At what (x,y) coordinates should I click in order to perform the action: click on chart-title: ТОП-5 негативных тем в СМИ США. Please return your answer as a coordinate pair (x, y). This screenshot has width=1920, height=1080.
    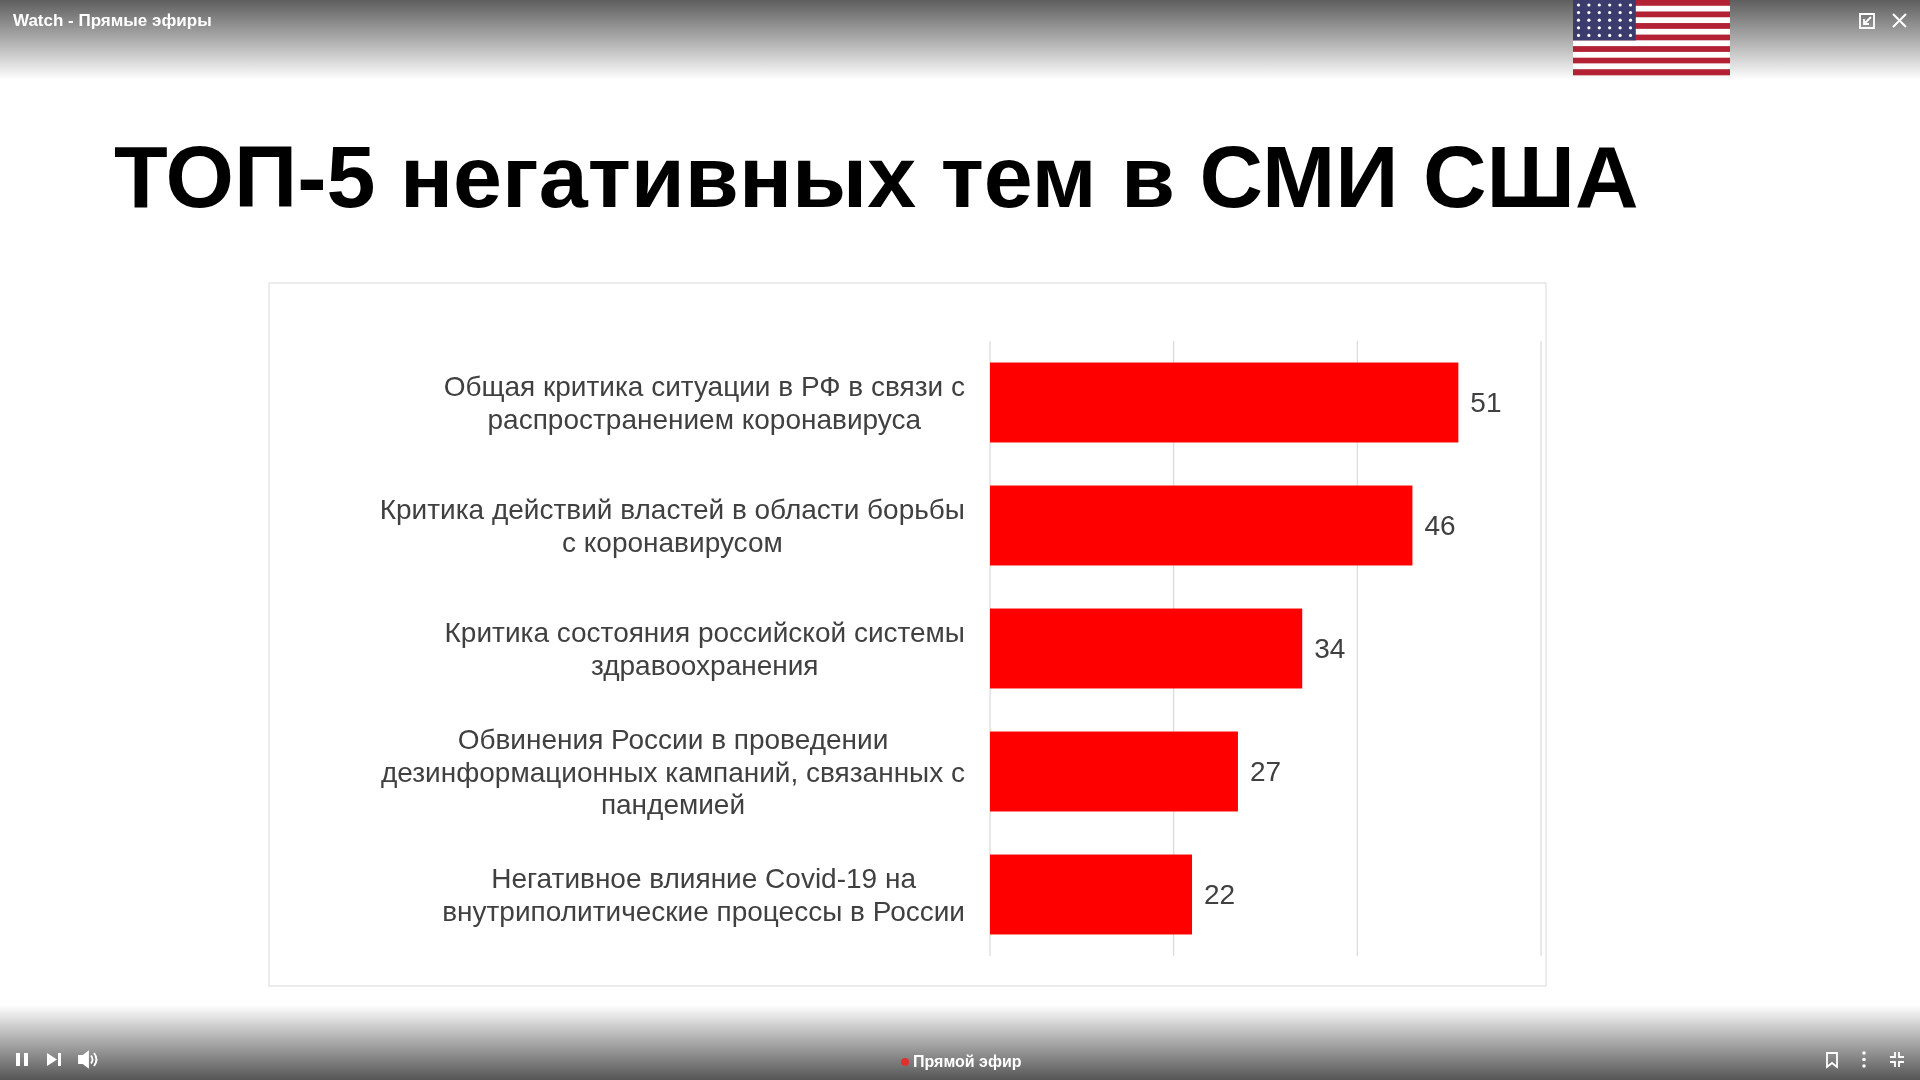
    Looking at the image, I should click on (876, 176).